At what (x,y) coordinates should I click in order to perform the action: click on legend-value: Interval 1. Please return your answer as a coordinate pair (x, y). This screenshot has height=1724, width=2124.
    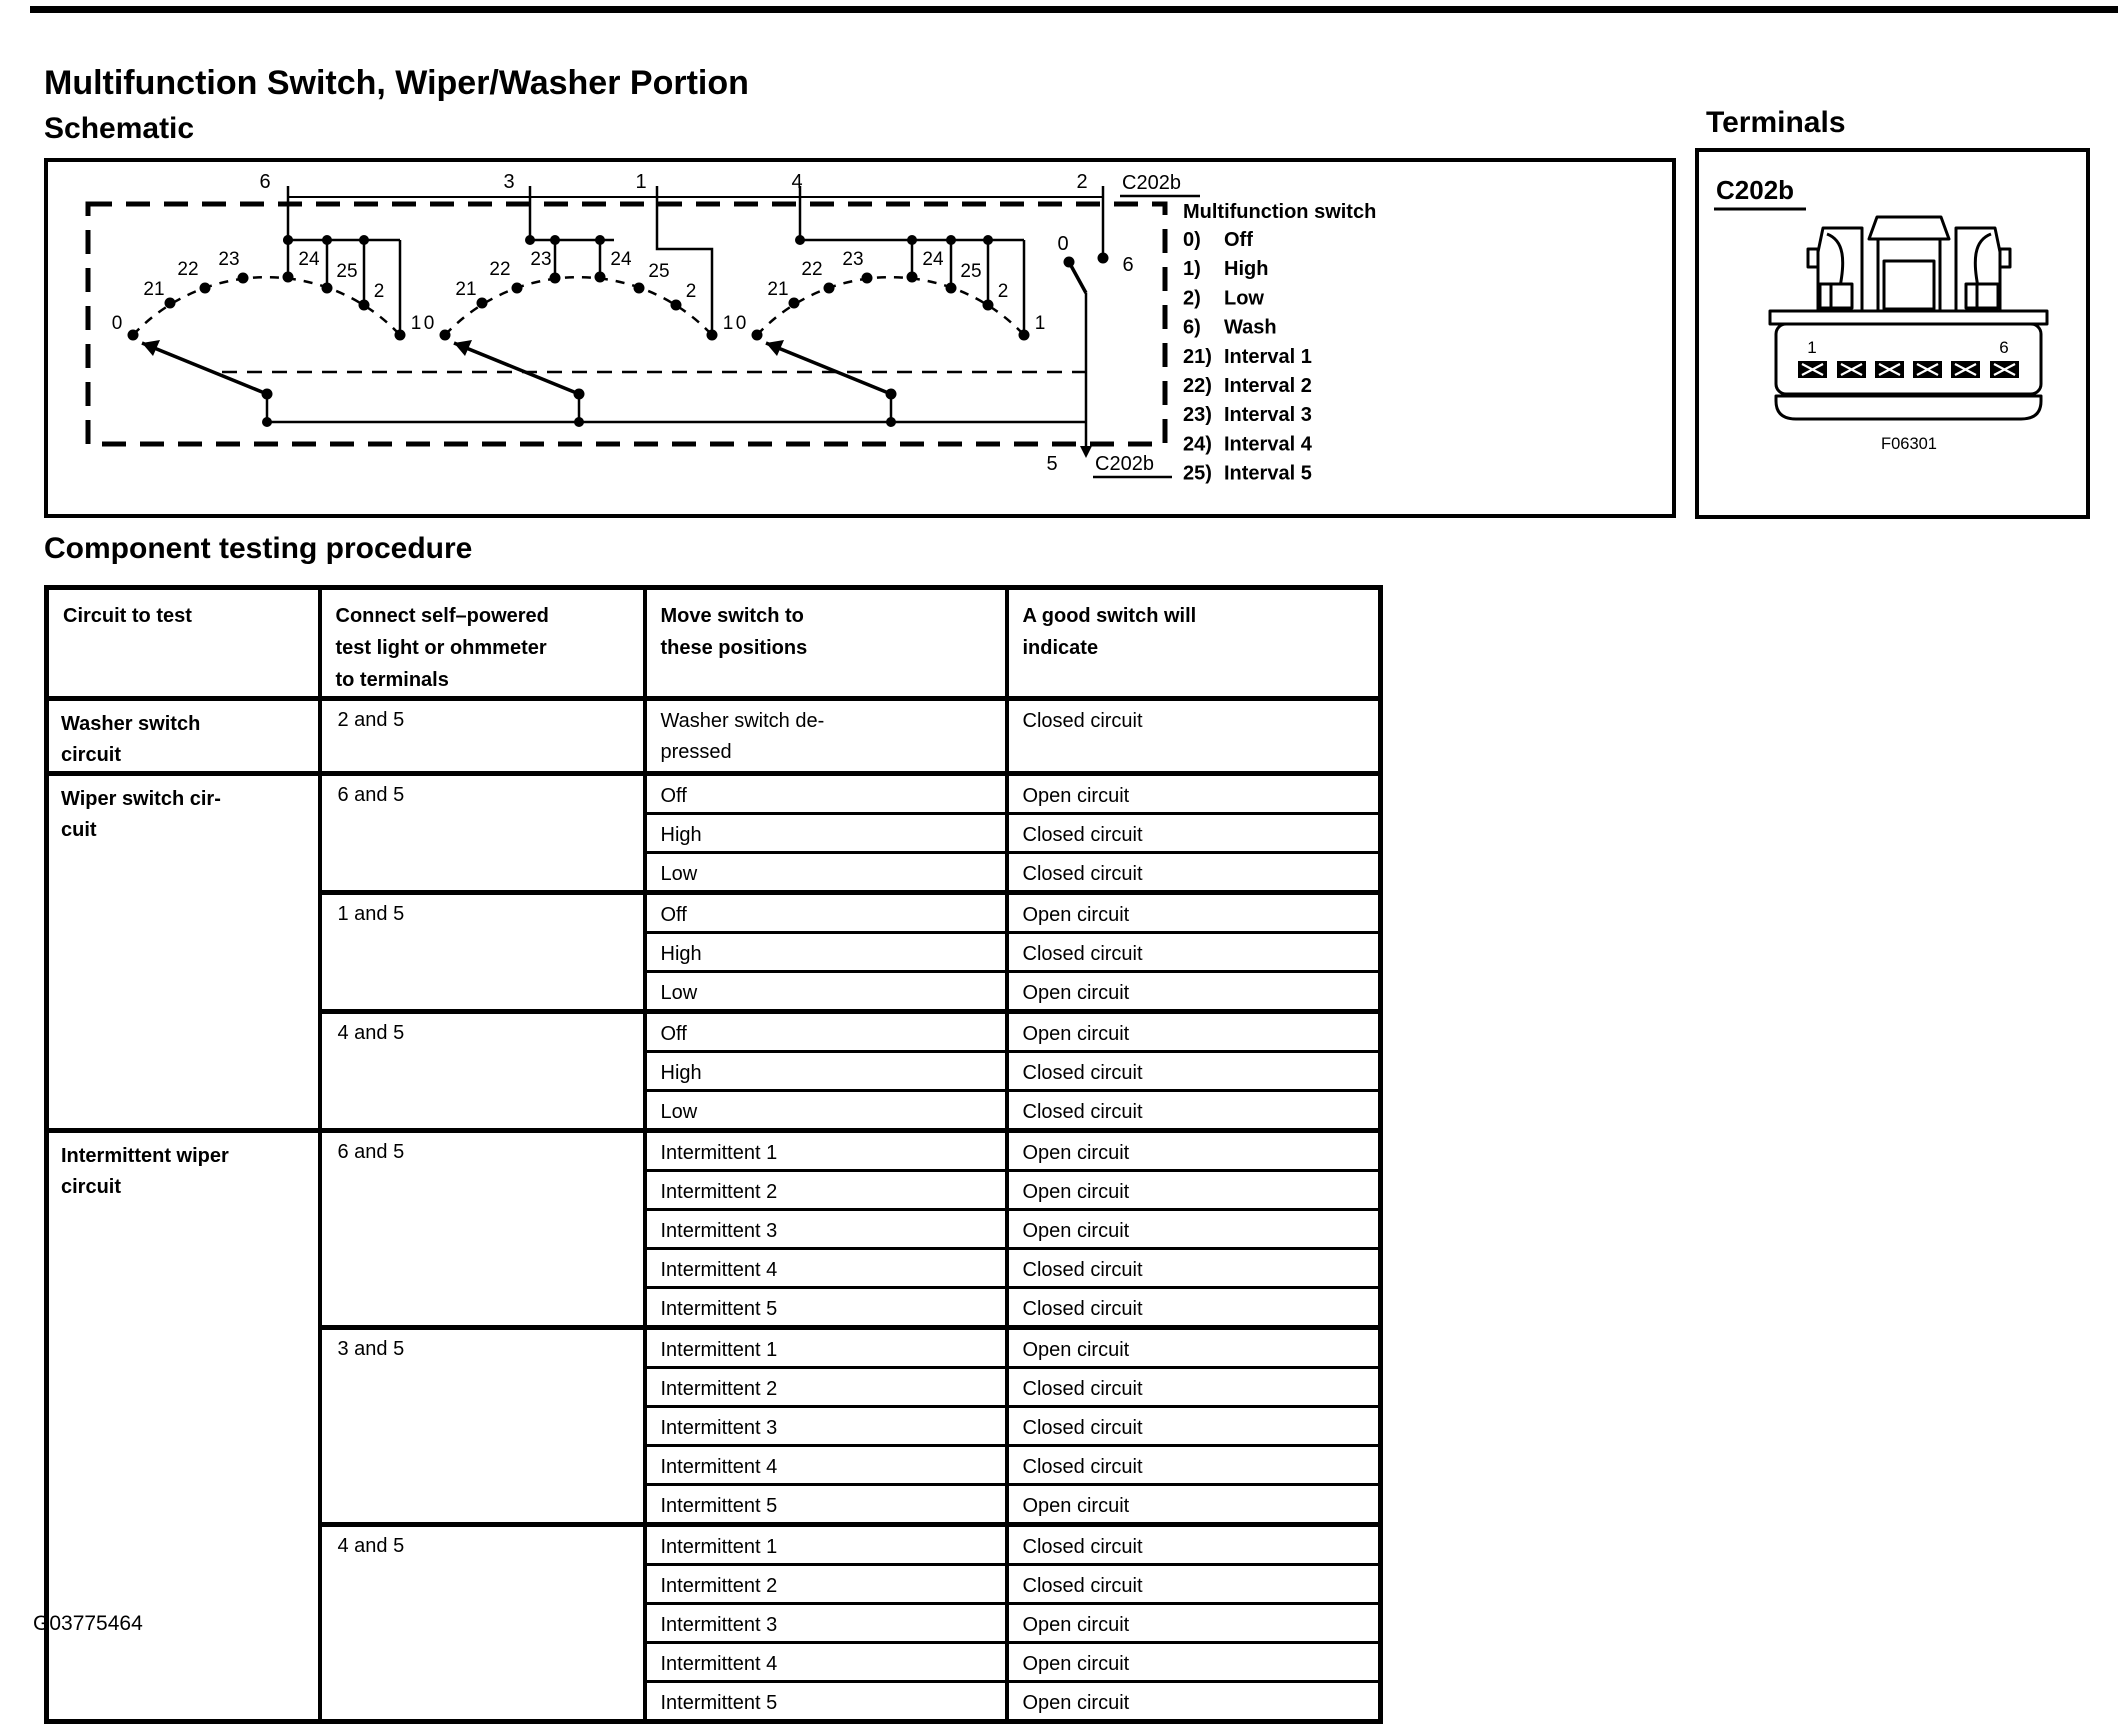
    Looking at the image, I should click on (1268, 357).